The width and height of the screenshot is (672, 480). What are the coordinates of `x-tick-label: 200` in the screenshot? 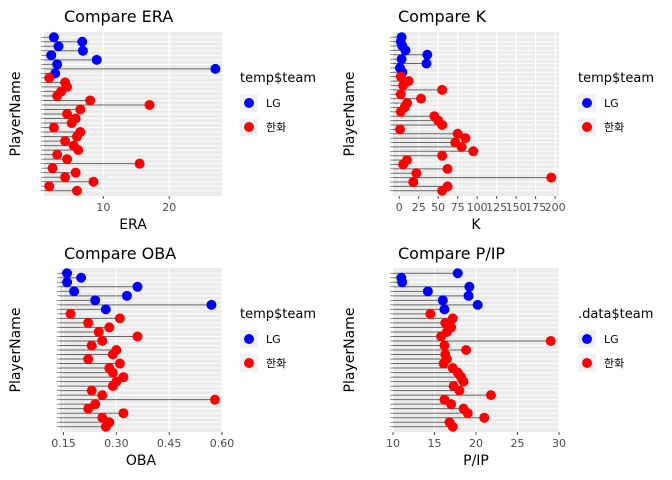 It's located at (555, 207).